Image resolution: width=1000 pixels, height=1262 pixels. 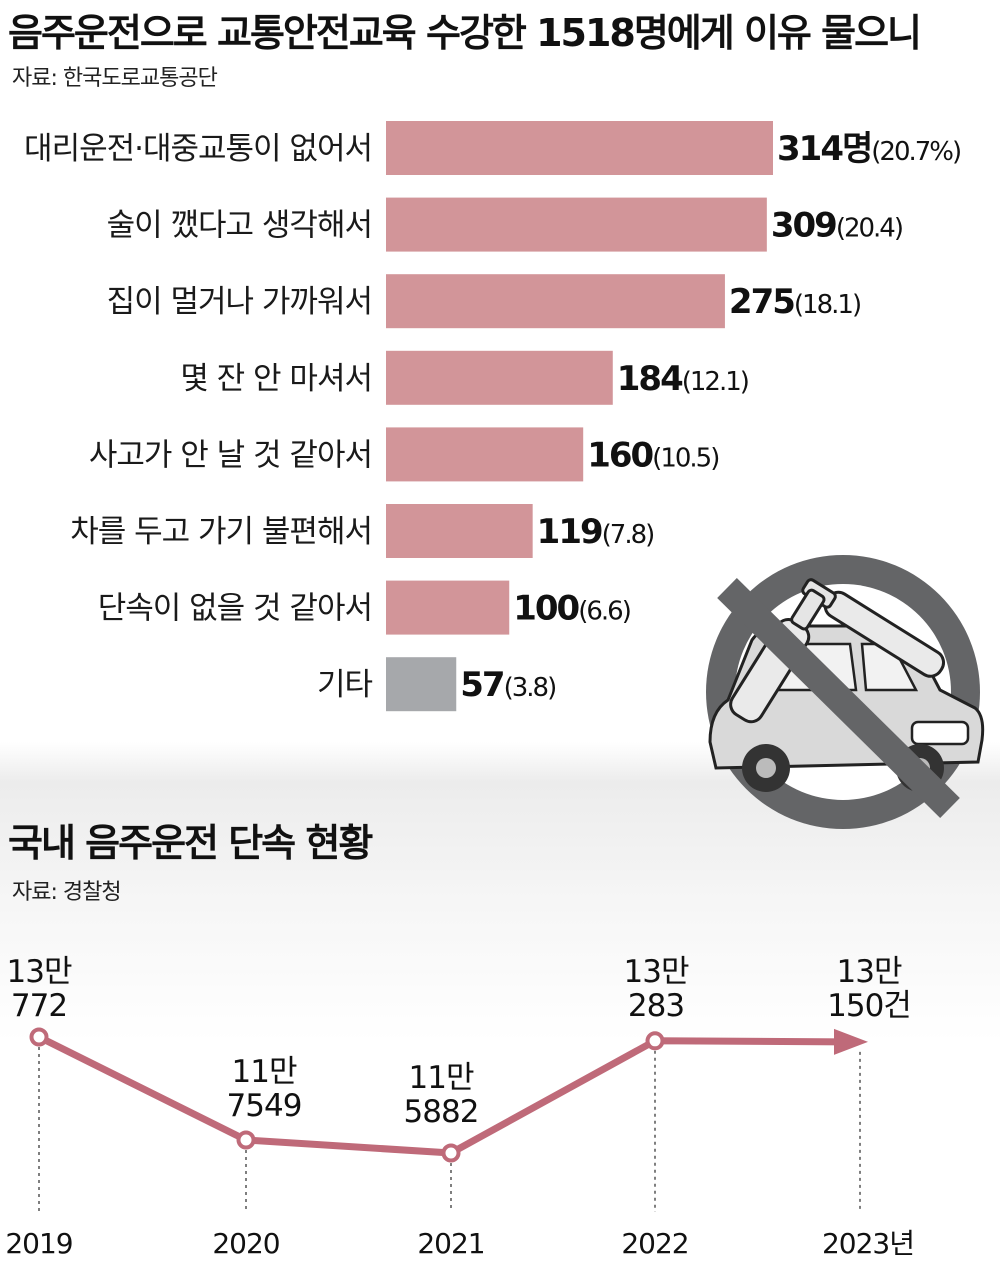 I want to click on value-number: 57, so click(x=481, y=685).